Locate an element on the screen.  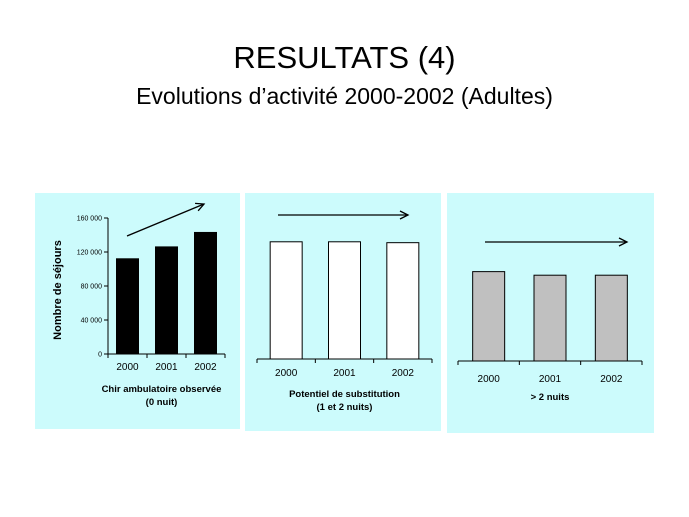
y-tick-label: 0 is located at coordinates (100, 355).